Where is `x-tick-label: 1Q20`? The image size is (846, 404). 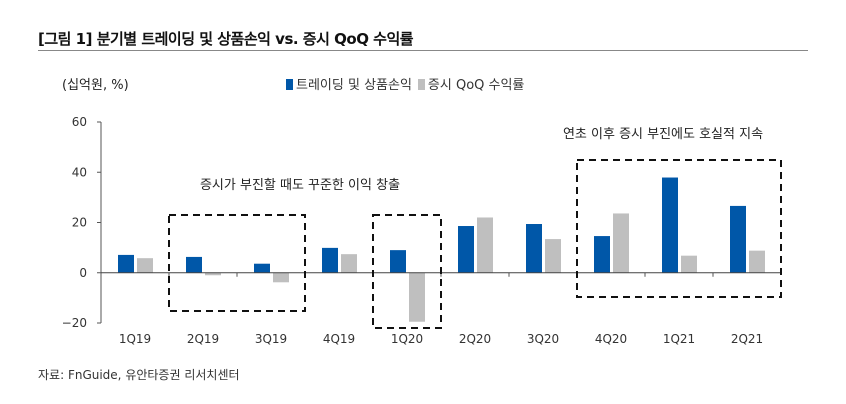 x-tick-label: 1Q20 is located at coordinates (407, 339).